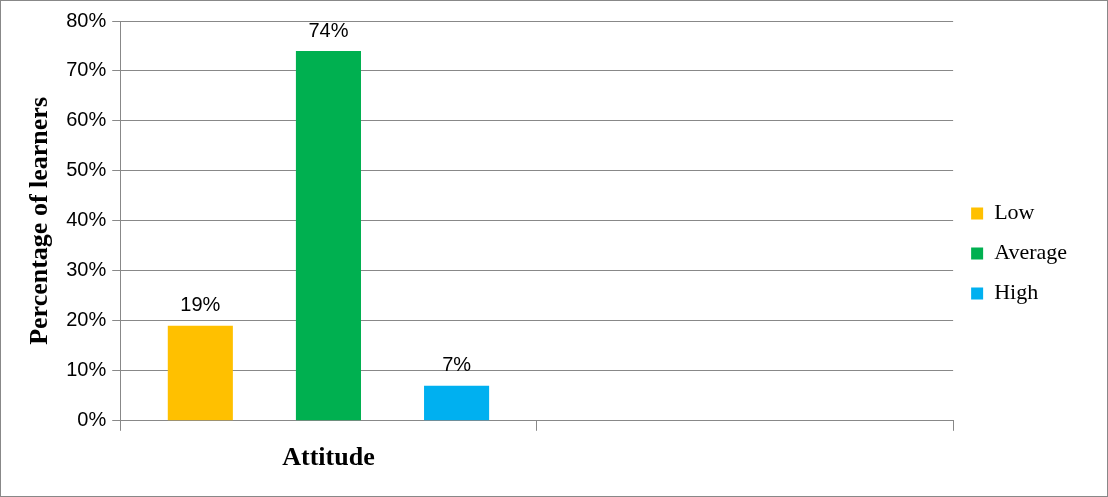 The image size is (1108, 497). Describe the element at coordinates (457, 364) in the screenshot. I see `data-label: 7%` at that location.